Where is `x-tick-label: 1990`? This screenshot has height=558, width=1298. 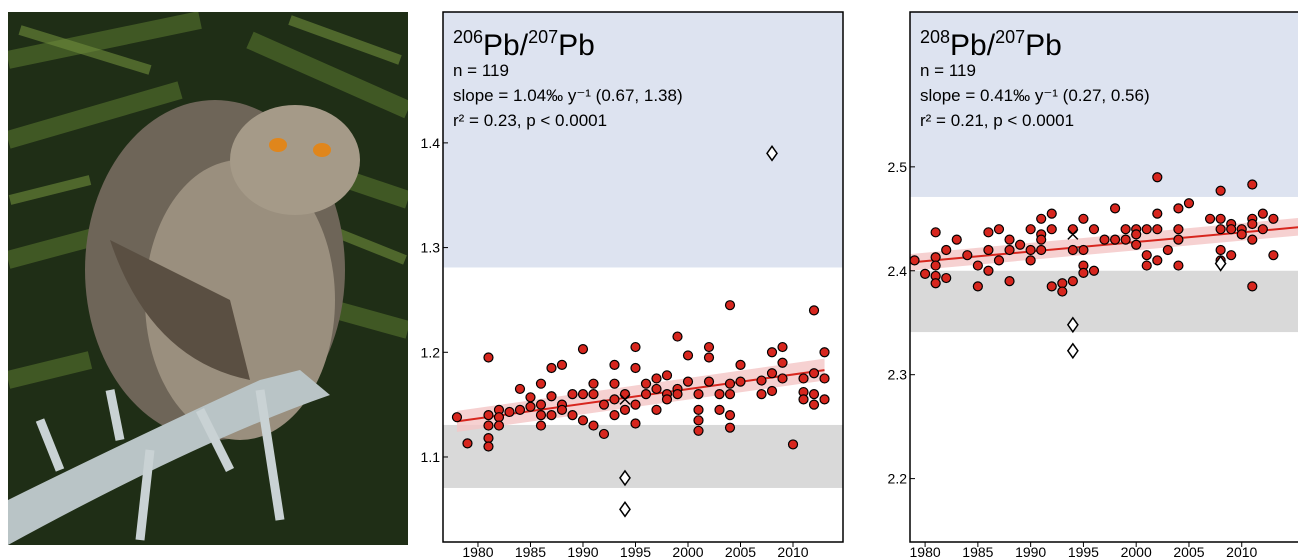
x-tick-label: 1990 is located at coordinates (1030, 551).